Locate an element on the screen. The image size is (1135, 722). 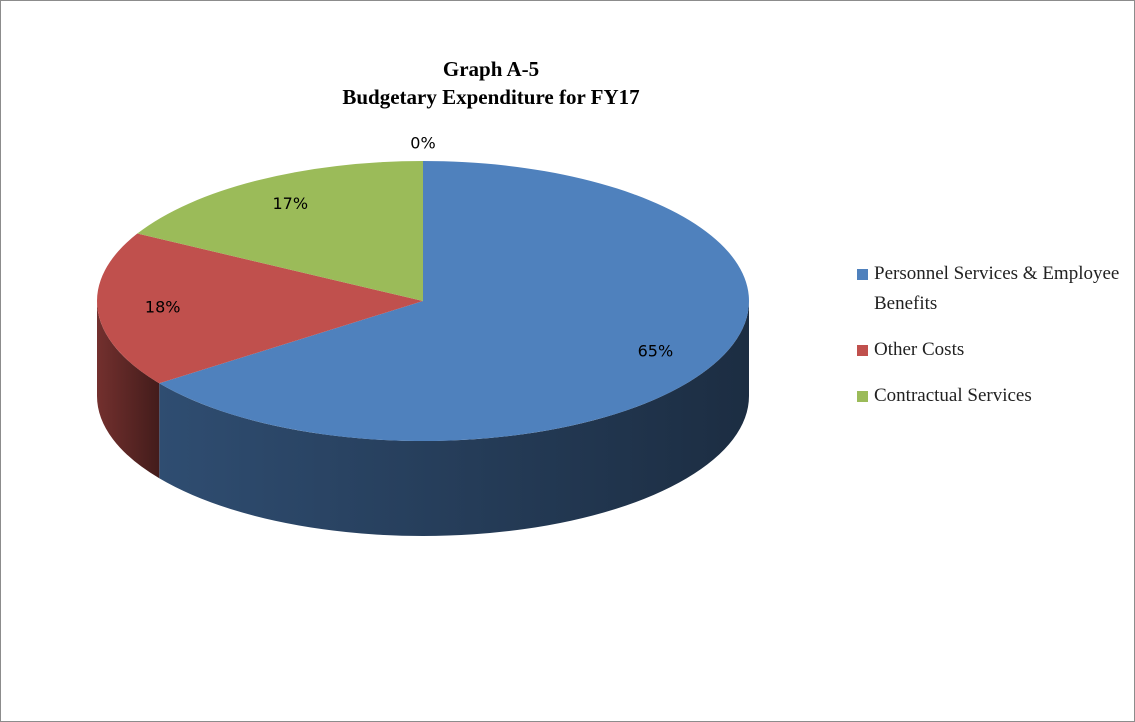
chart-title: Graph A-5 is located at coordinates (491, 69).